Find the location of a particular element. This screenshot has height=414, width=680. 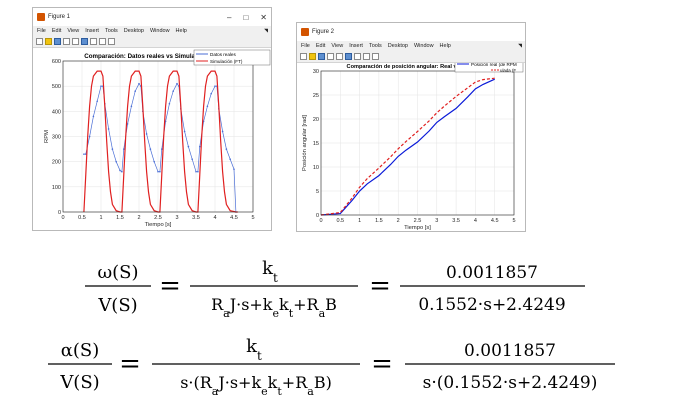

x-tick-label: 4.5 is located at coordinates (234, 218).